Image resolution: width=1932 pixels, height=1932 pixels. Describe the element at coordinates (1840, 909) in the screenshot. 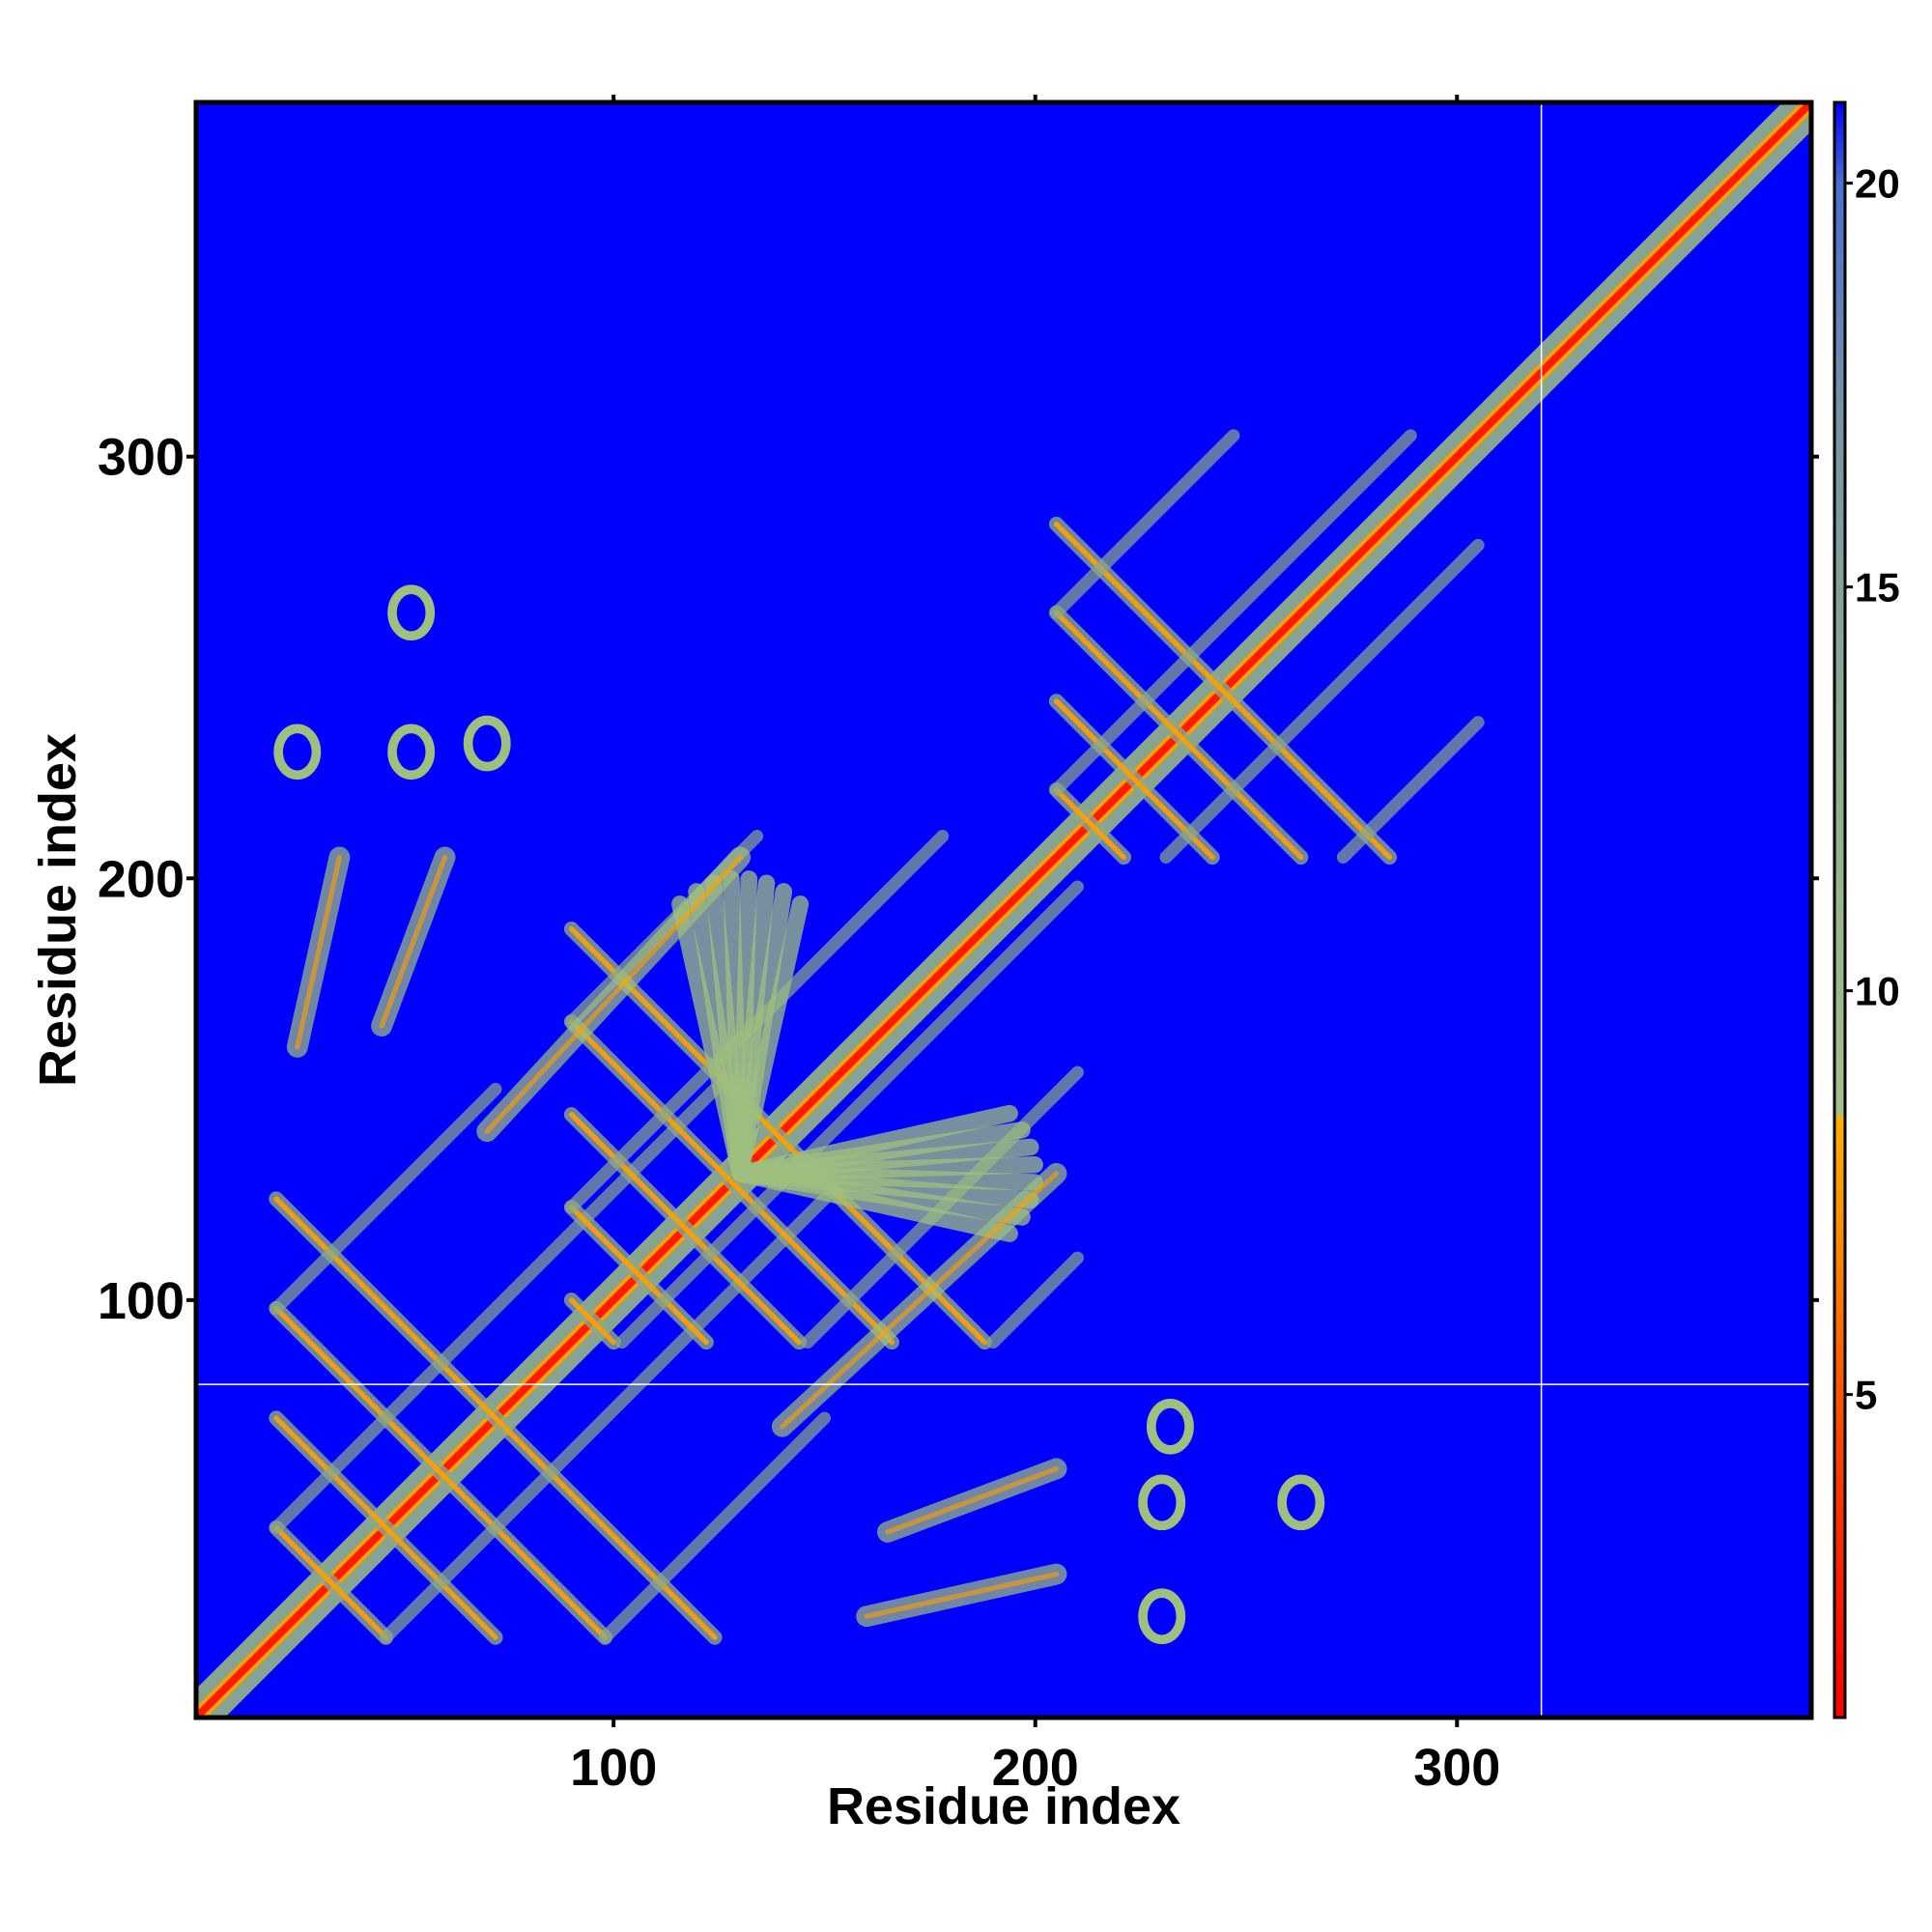

I see `colorbar` at that location.